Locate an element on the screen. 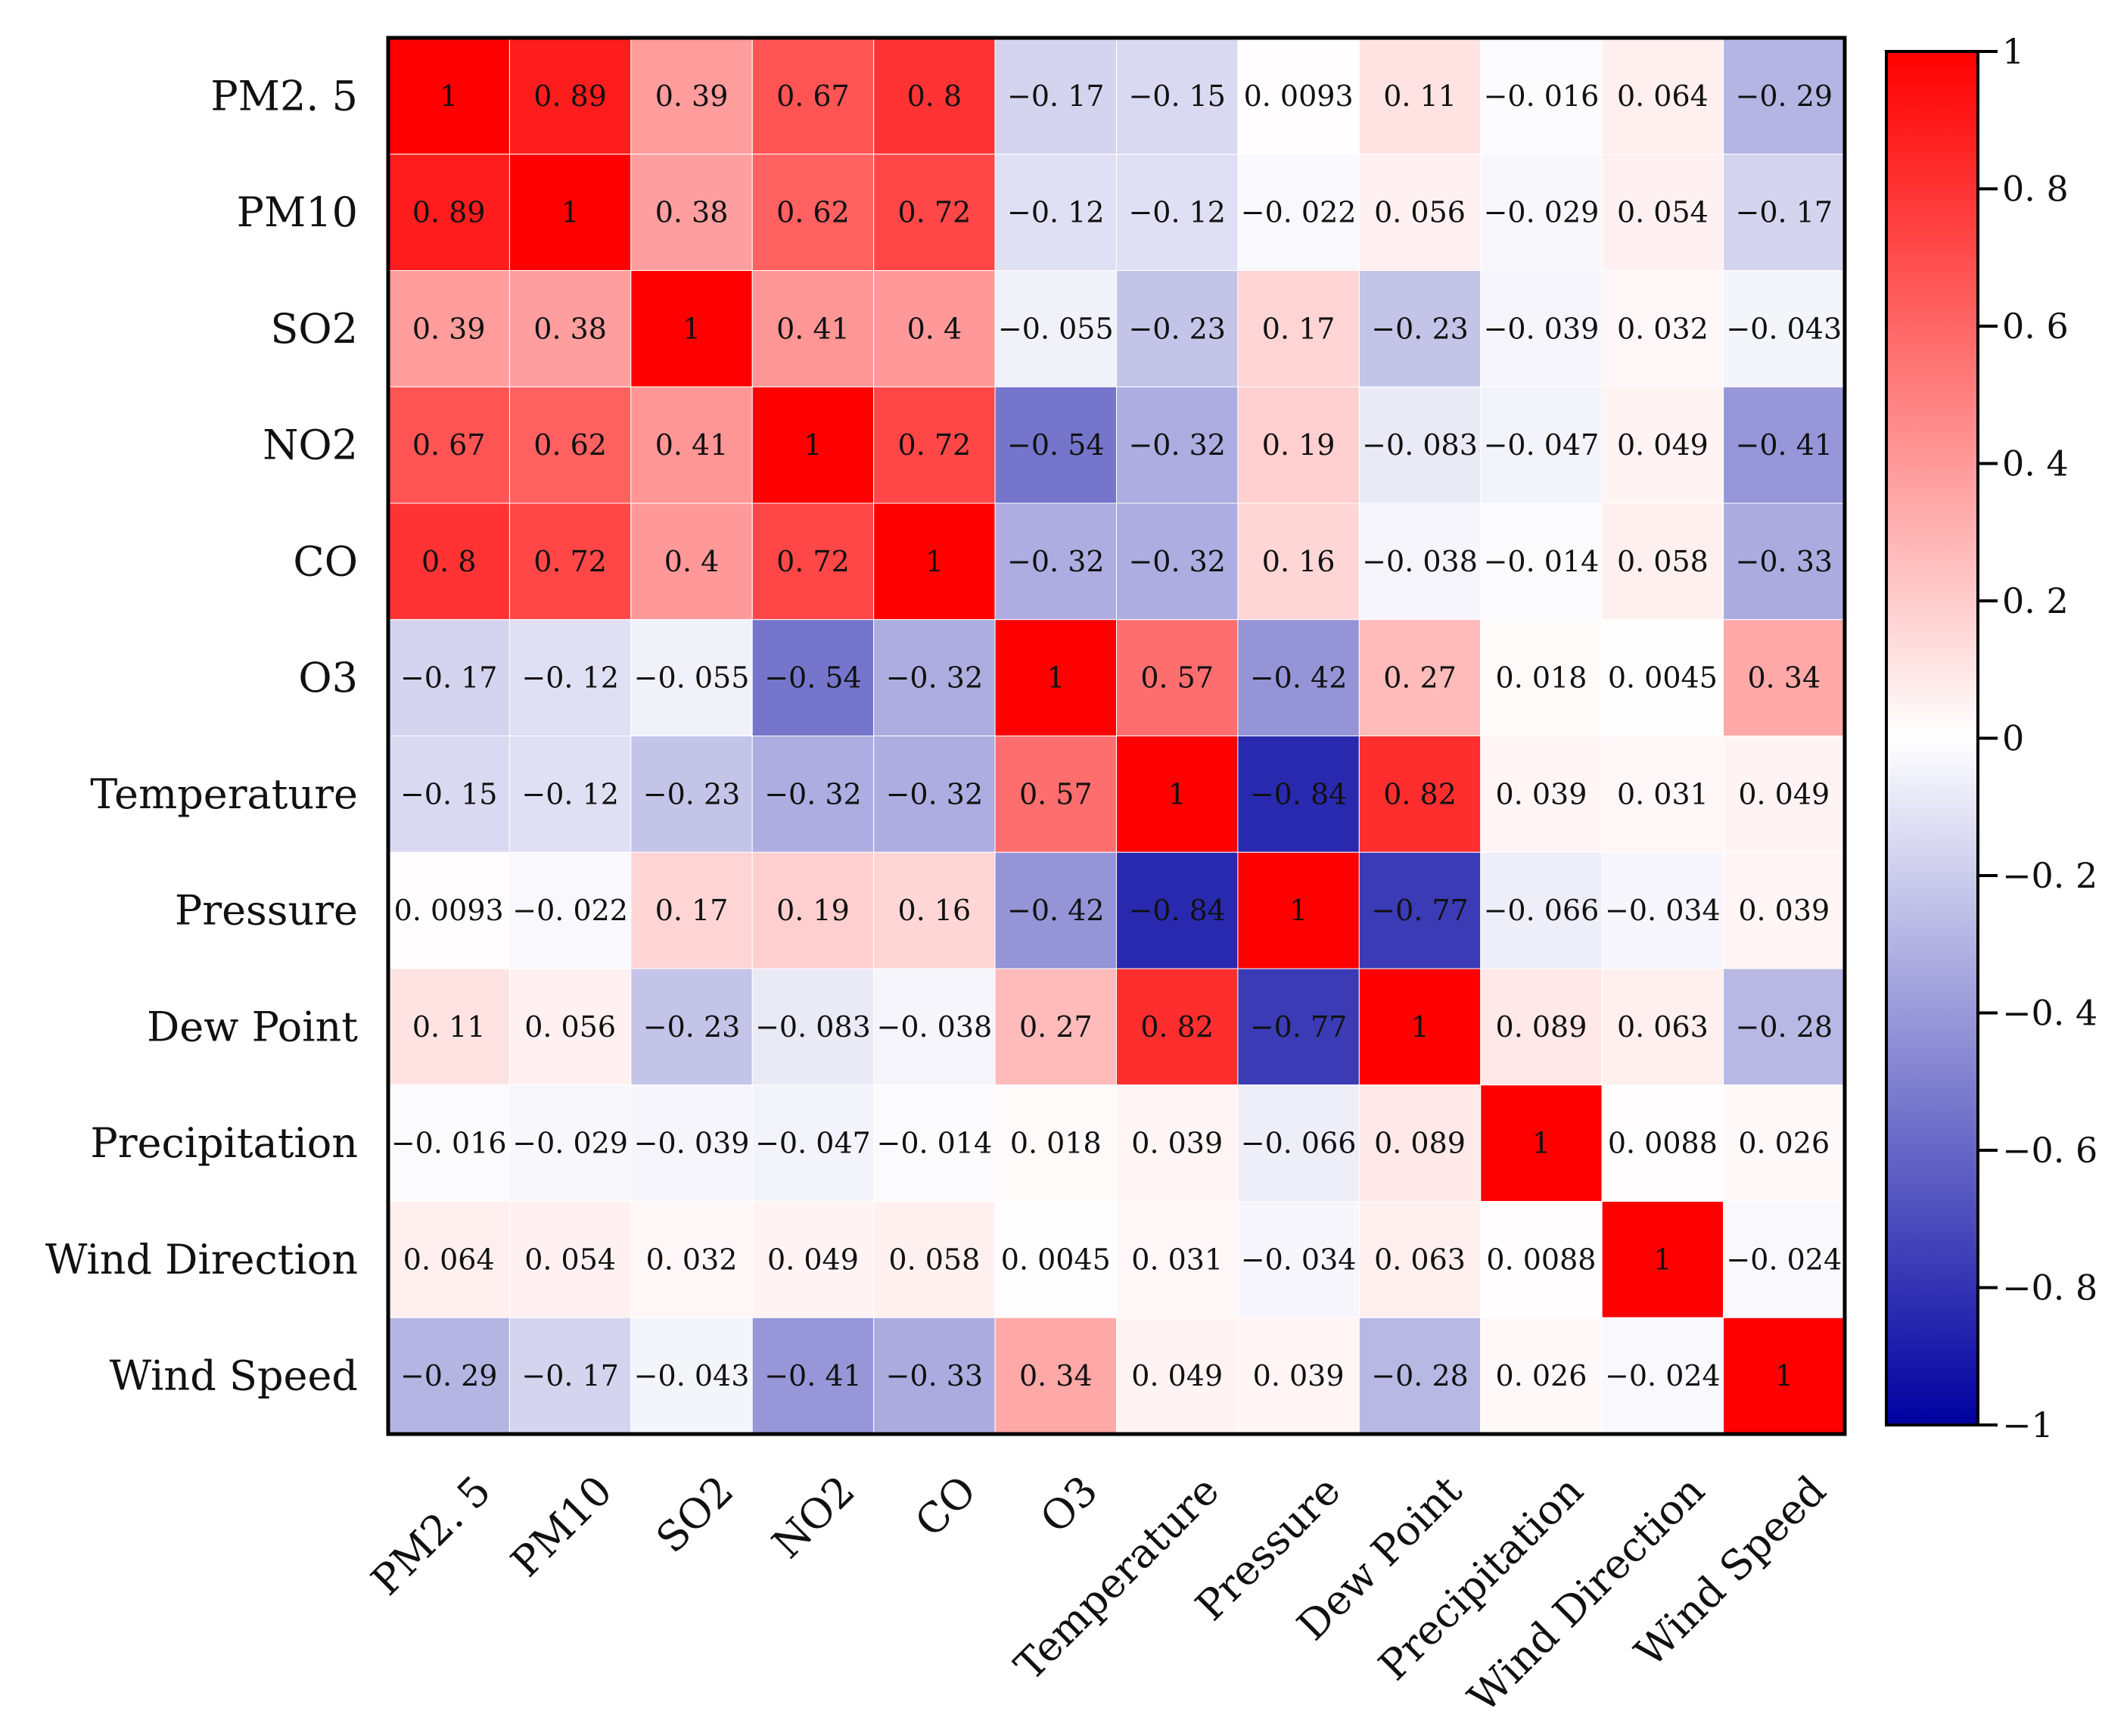 This screenshot has height=1736, width=2102. cell-value-label: 0. 8 is located at coordinates (449, 561).